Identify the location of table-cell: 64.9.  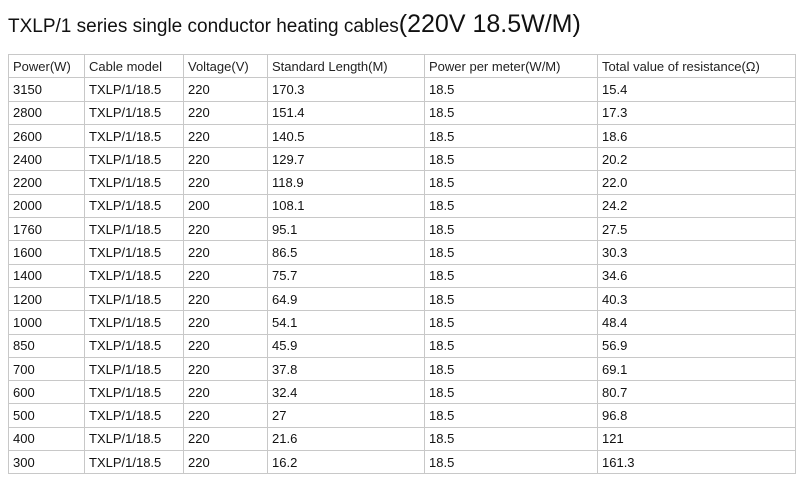
(346, 299).